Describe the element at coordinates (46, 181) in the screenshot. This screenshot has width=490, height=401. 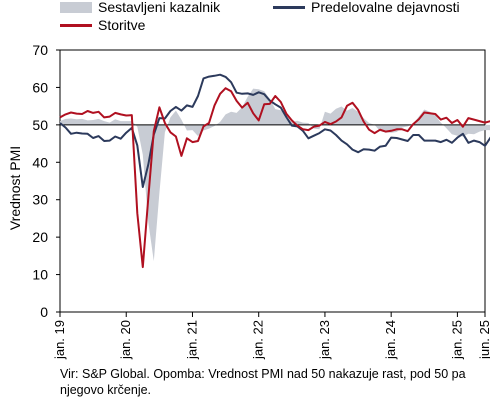
I see `y-axis: 0 10 20 30 40 50 60 70` at that location.